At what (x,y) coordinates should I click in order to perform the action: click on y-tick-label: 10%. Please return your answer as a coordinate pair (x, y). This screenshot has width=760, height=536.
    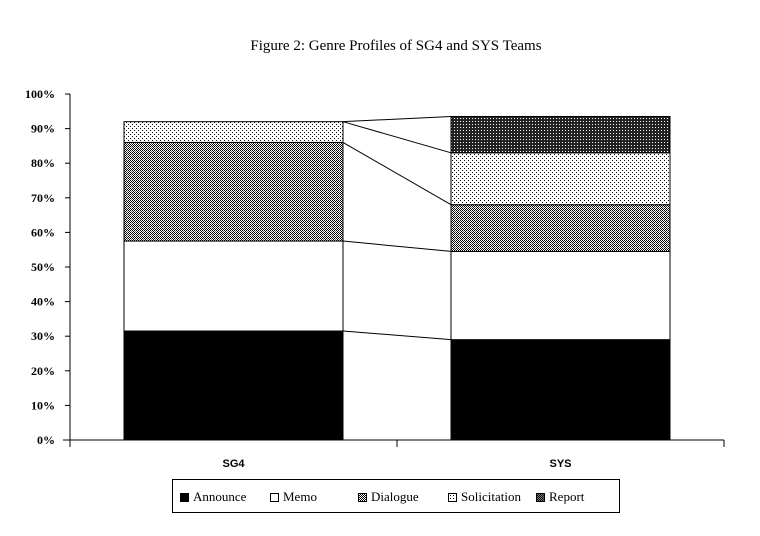
    Looking at the image, I should click on (43, 405).